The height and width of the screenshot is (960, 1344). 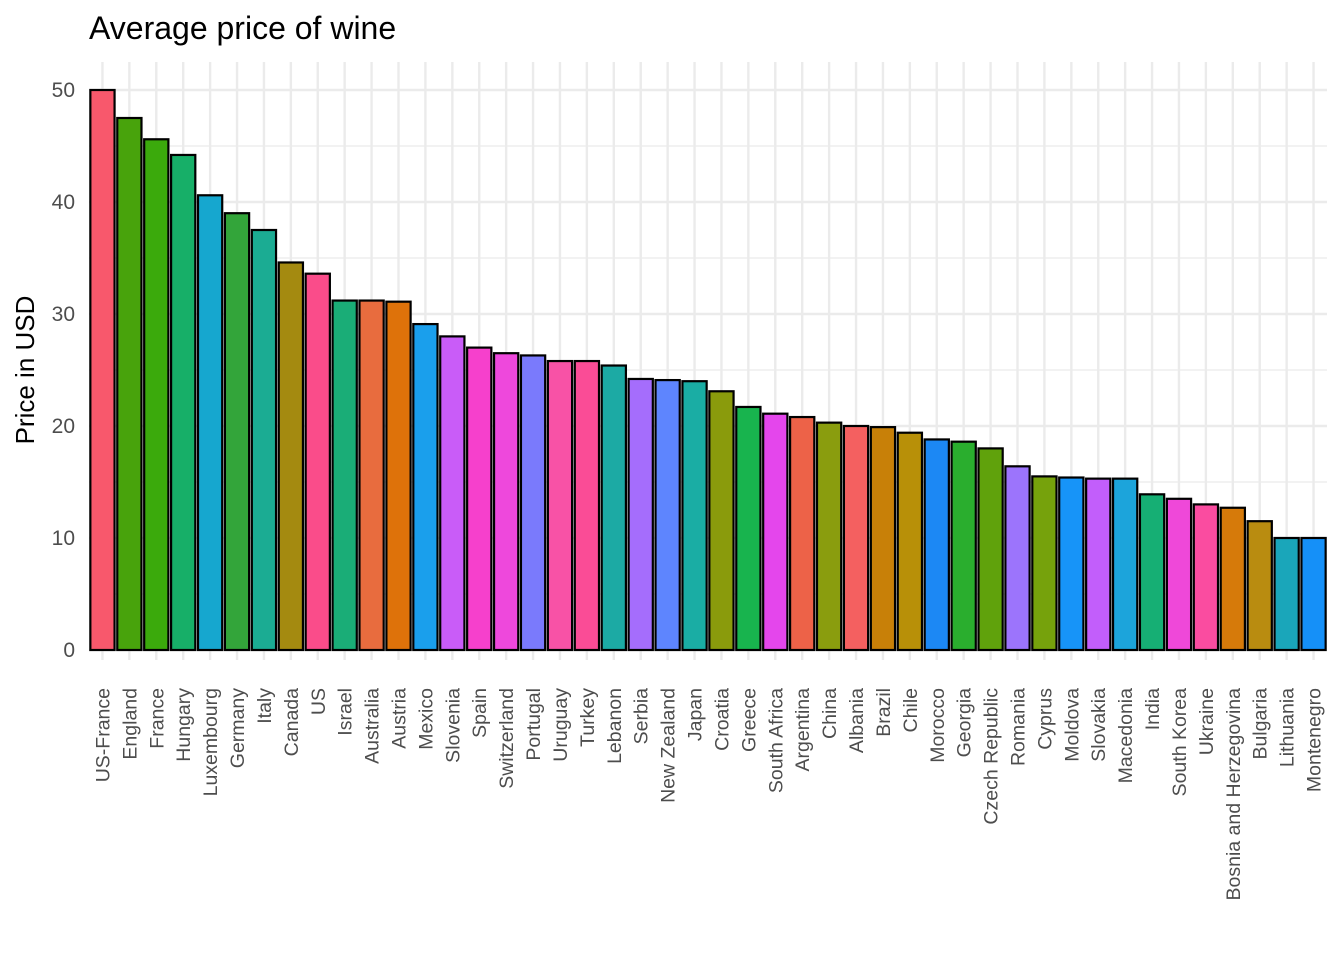 What do you see at coordinates (1125, 564) in the screenshot?
I see `bar-macedonia` at bounding box center [1125, 564].